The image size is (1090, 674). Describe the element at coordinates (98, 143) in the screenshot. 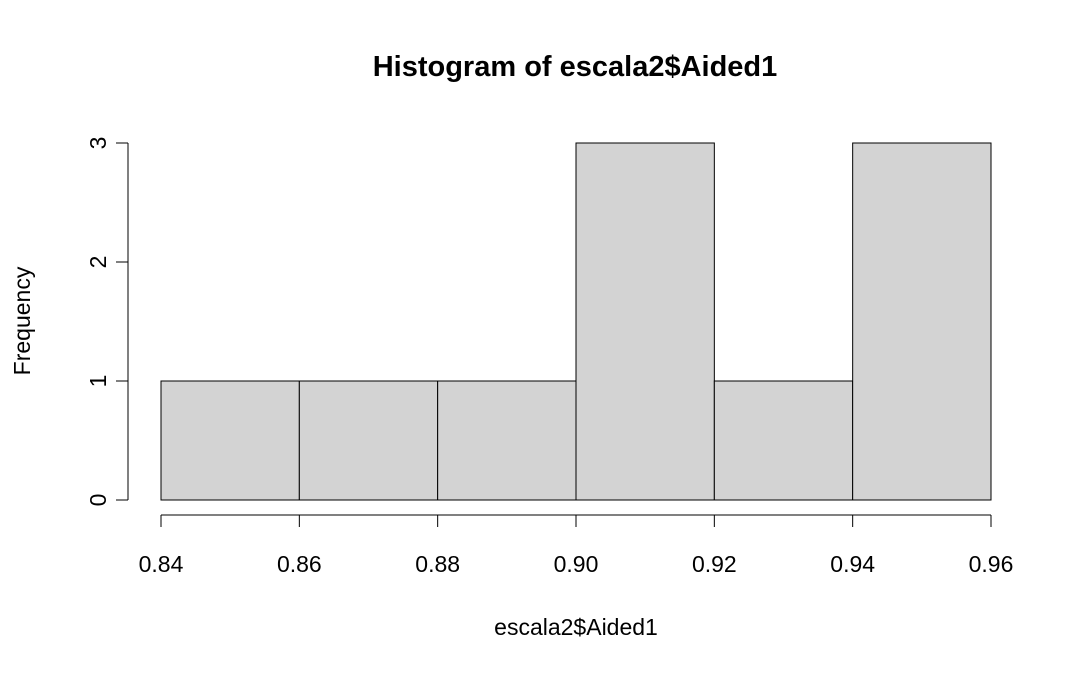

I see `y-tick-label: 3` at that location.